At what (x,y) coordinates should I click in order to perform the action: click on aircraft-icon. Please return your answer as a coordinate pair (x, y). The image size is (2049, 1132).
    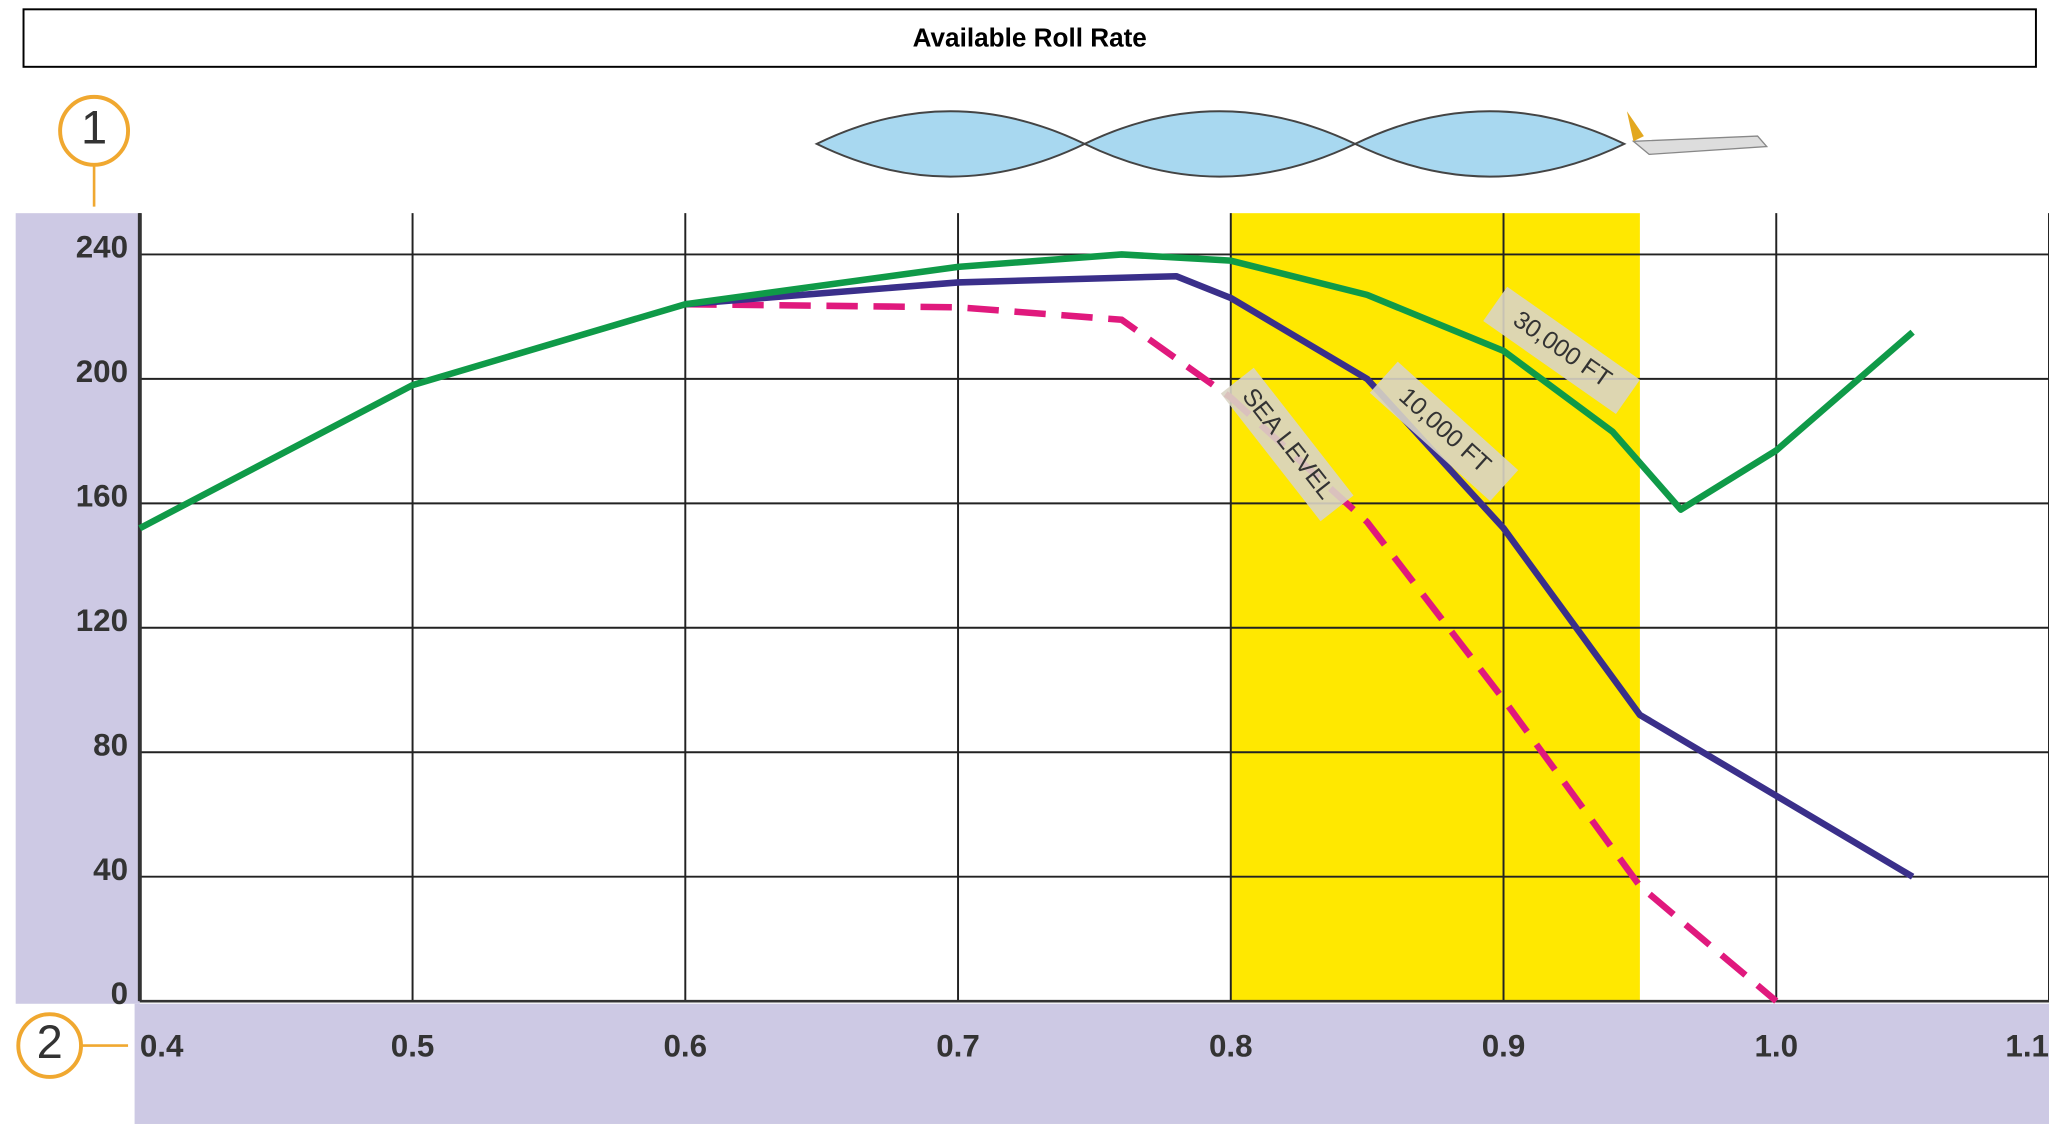
    Looking at the image, I should click on (1291, 144).